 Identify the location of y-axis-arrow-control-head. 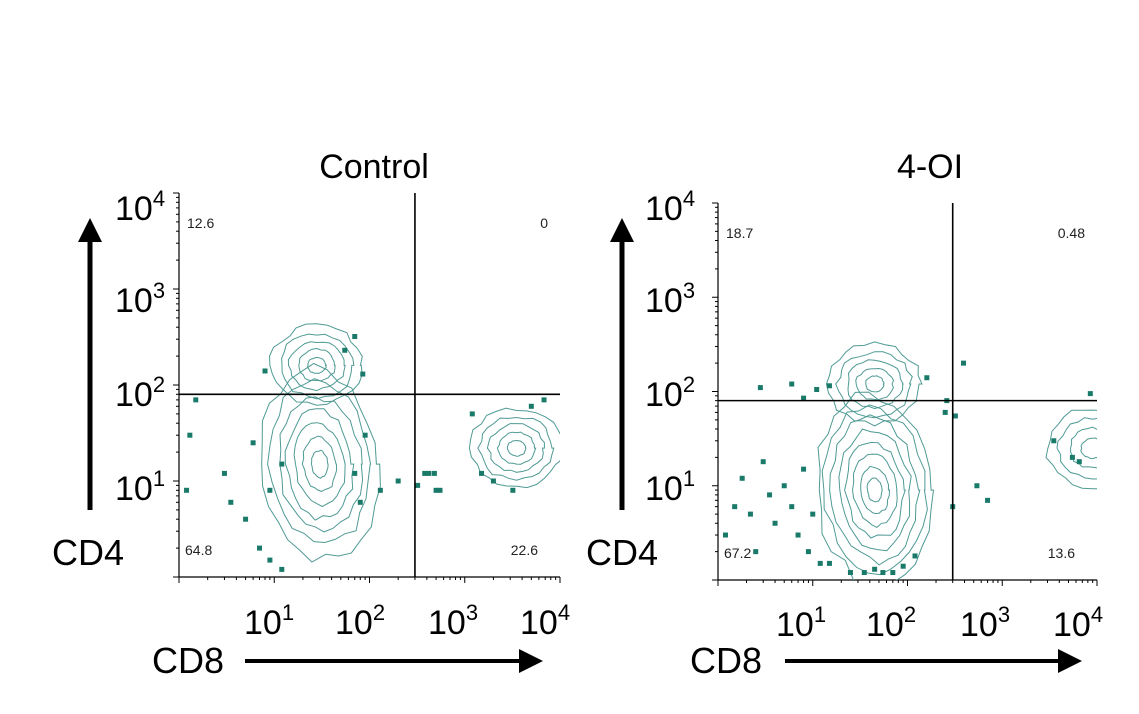
(90, 230).